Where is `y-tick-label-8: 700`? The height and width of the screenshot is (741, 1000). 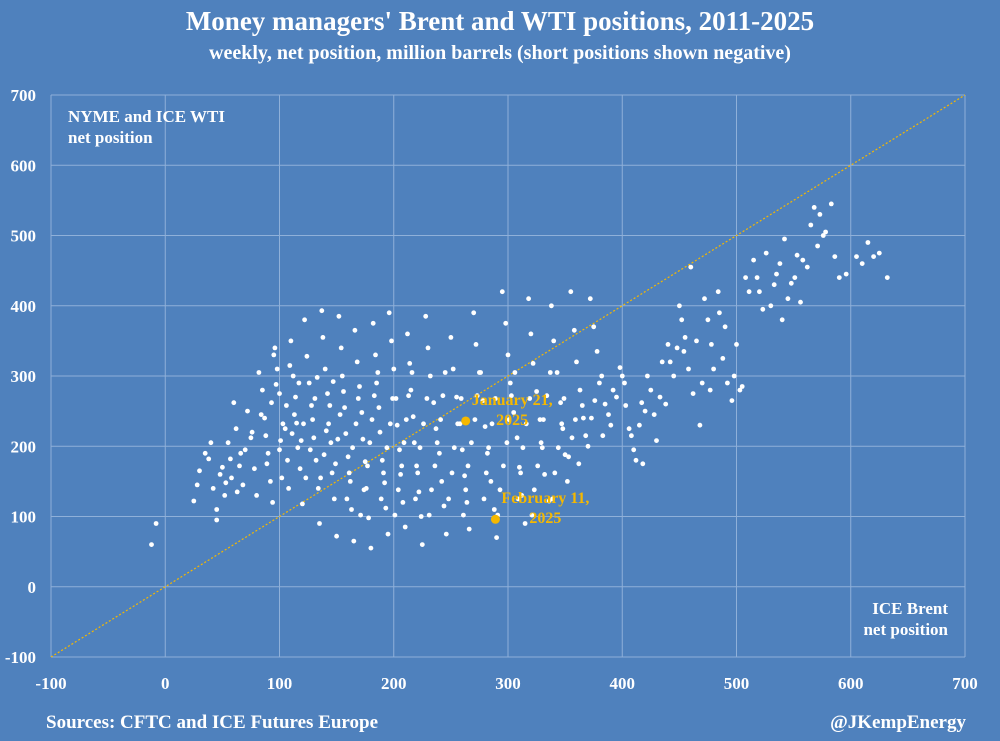 y-tick-label-8: 700 is located at coordinates (24, 95).